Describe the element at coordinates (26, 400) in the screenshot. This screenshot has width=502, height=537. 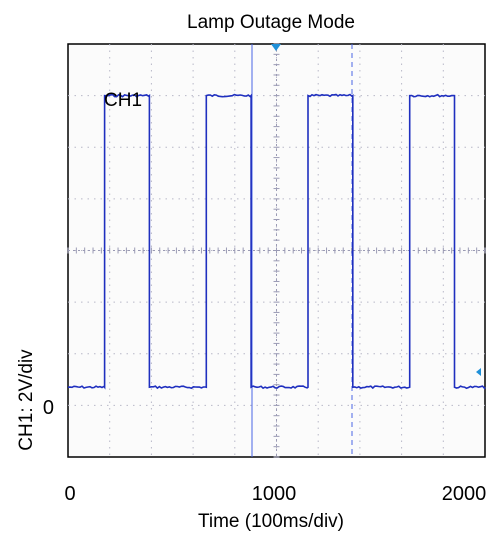
I see `y-axis-label: CH1: 2V/div` at that location.